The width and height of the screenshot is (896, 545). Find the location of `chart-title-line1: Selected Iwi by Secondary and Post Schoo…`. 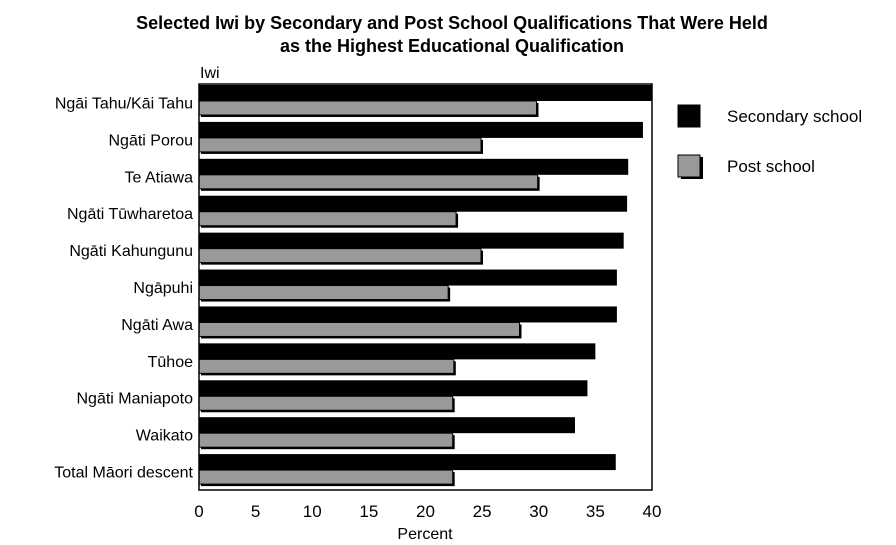

chart-title-line1: Selected Iwi by Secondary and Post Schoo… is located at coordinates (452, 23).